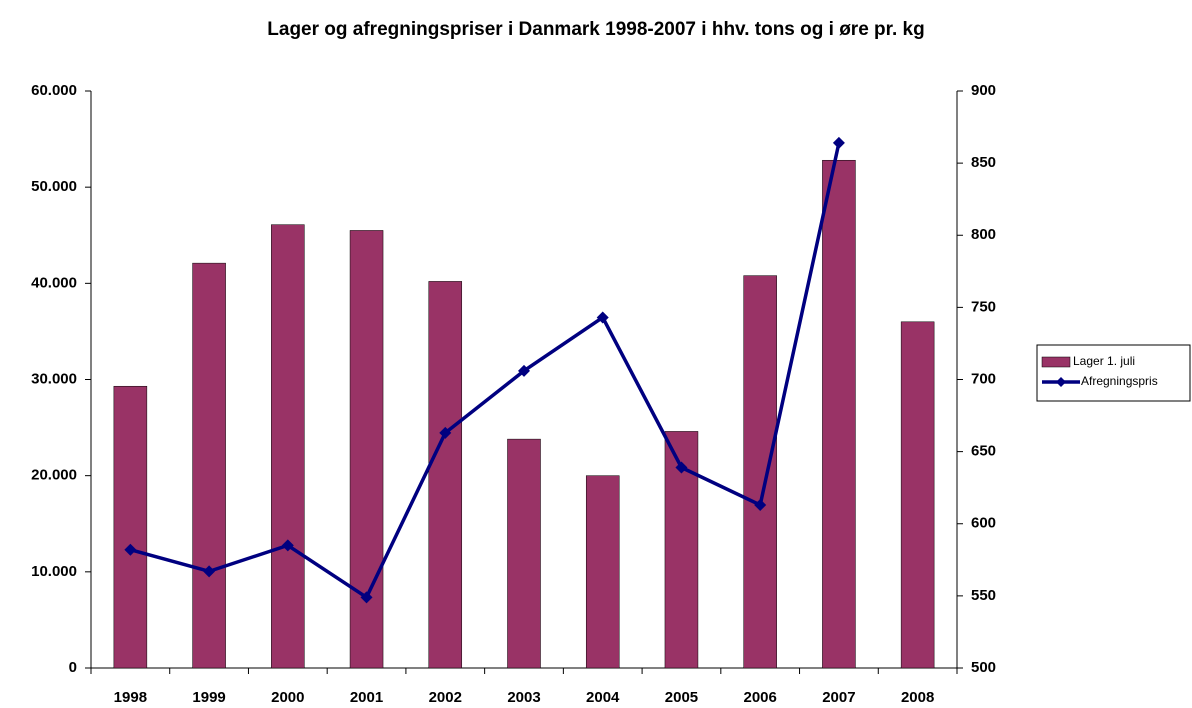  I want to click on y-tick-label: 20.000, so click(54, 475).